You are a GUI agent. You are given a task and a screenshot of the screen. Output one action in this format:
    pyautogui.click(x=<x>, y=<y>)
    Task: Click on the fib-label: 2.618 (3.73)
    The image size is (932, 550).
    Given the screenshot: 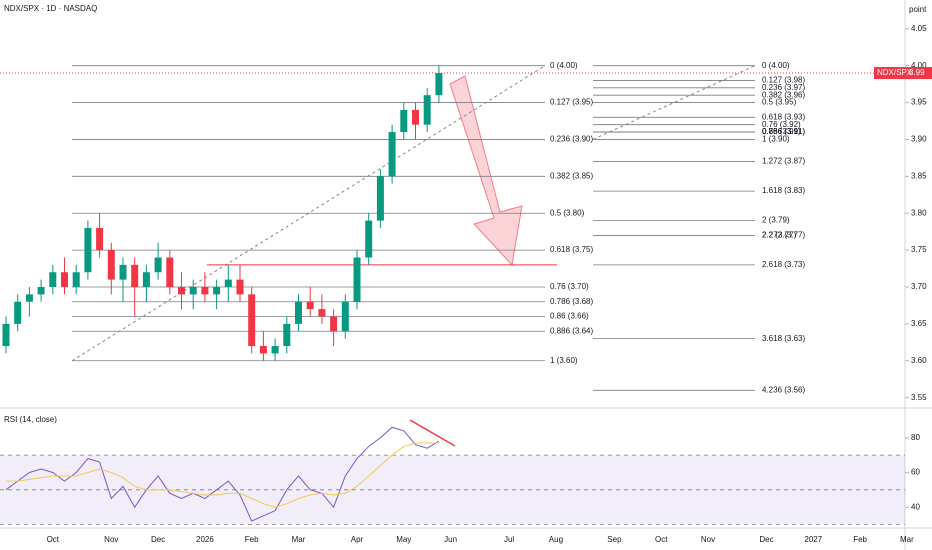 What is the action you would take?
    pyautogui.click(x=783, y=264)
    